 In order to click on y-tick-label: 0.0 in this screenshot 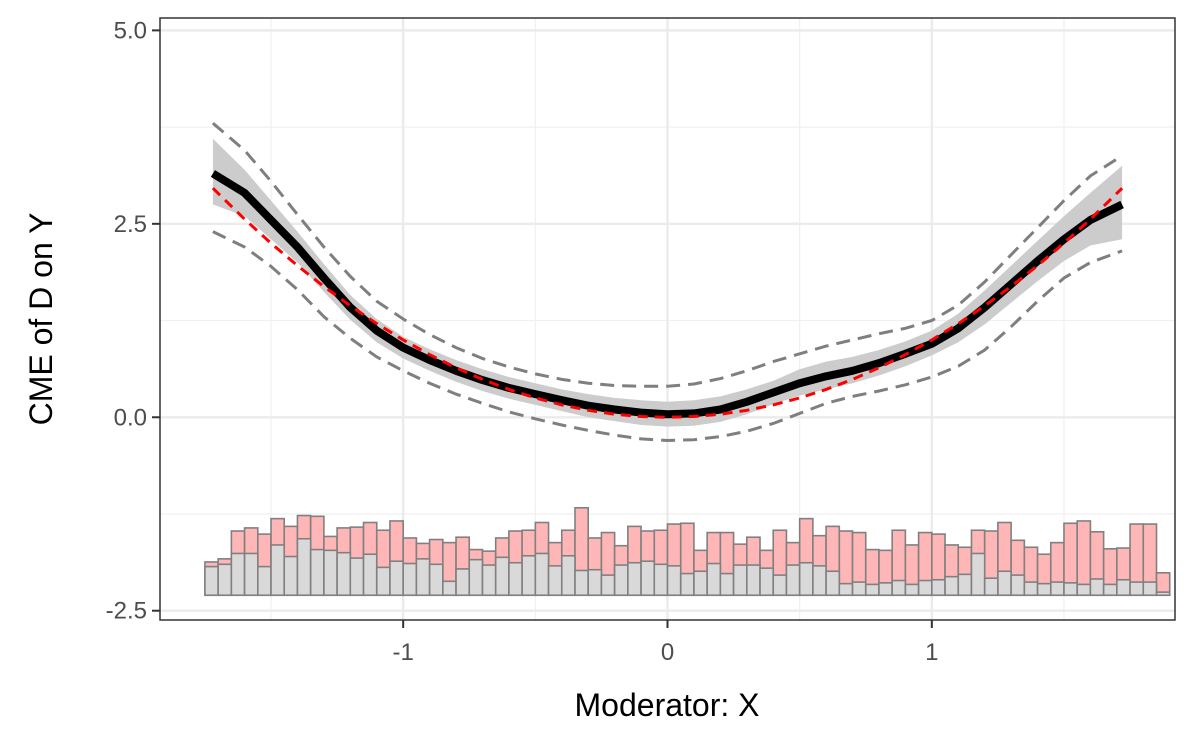, I will do `click(130, 417)`.